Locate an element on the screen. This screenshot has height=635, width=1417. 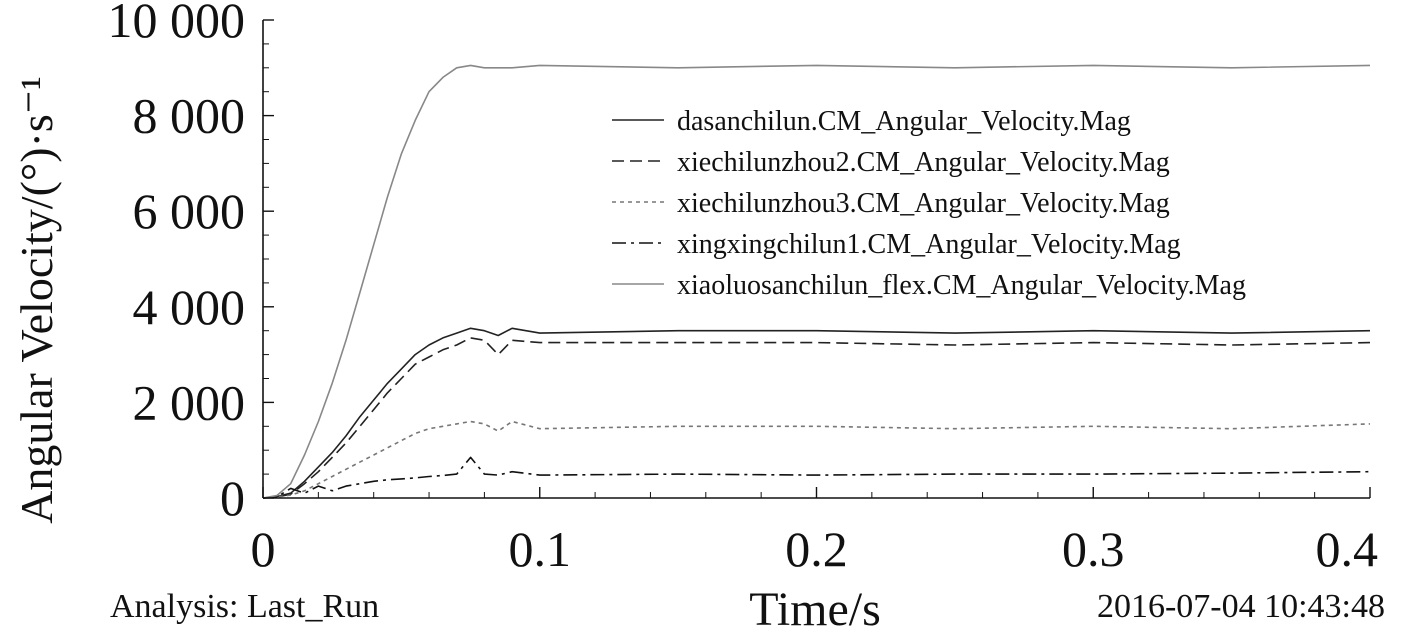
y-tick-label-0: 0 is located at coordinates (232, 498).